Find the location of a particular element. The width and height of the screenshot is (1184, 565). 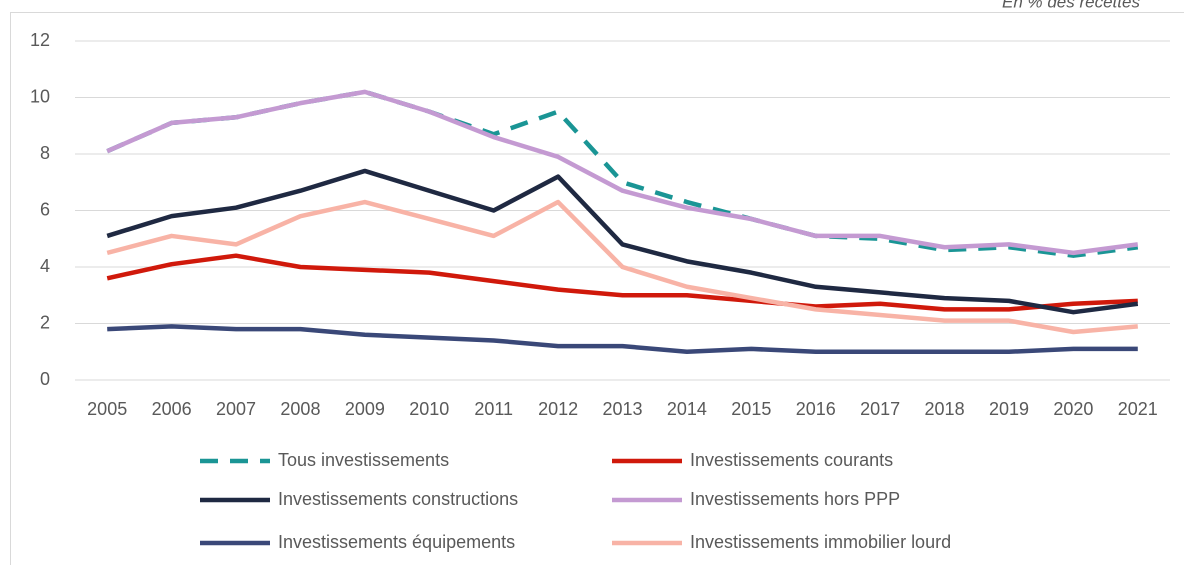

x-tick-label: 2013 is located at coordinates (622, 409).